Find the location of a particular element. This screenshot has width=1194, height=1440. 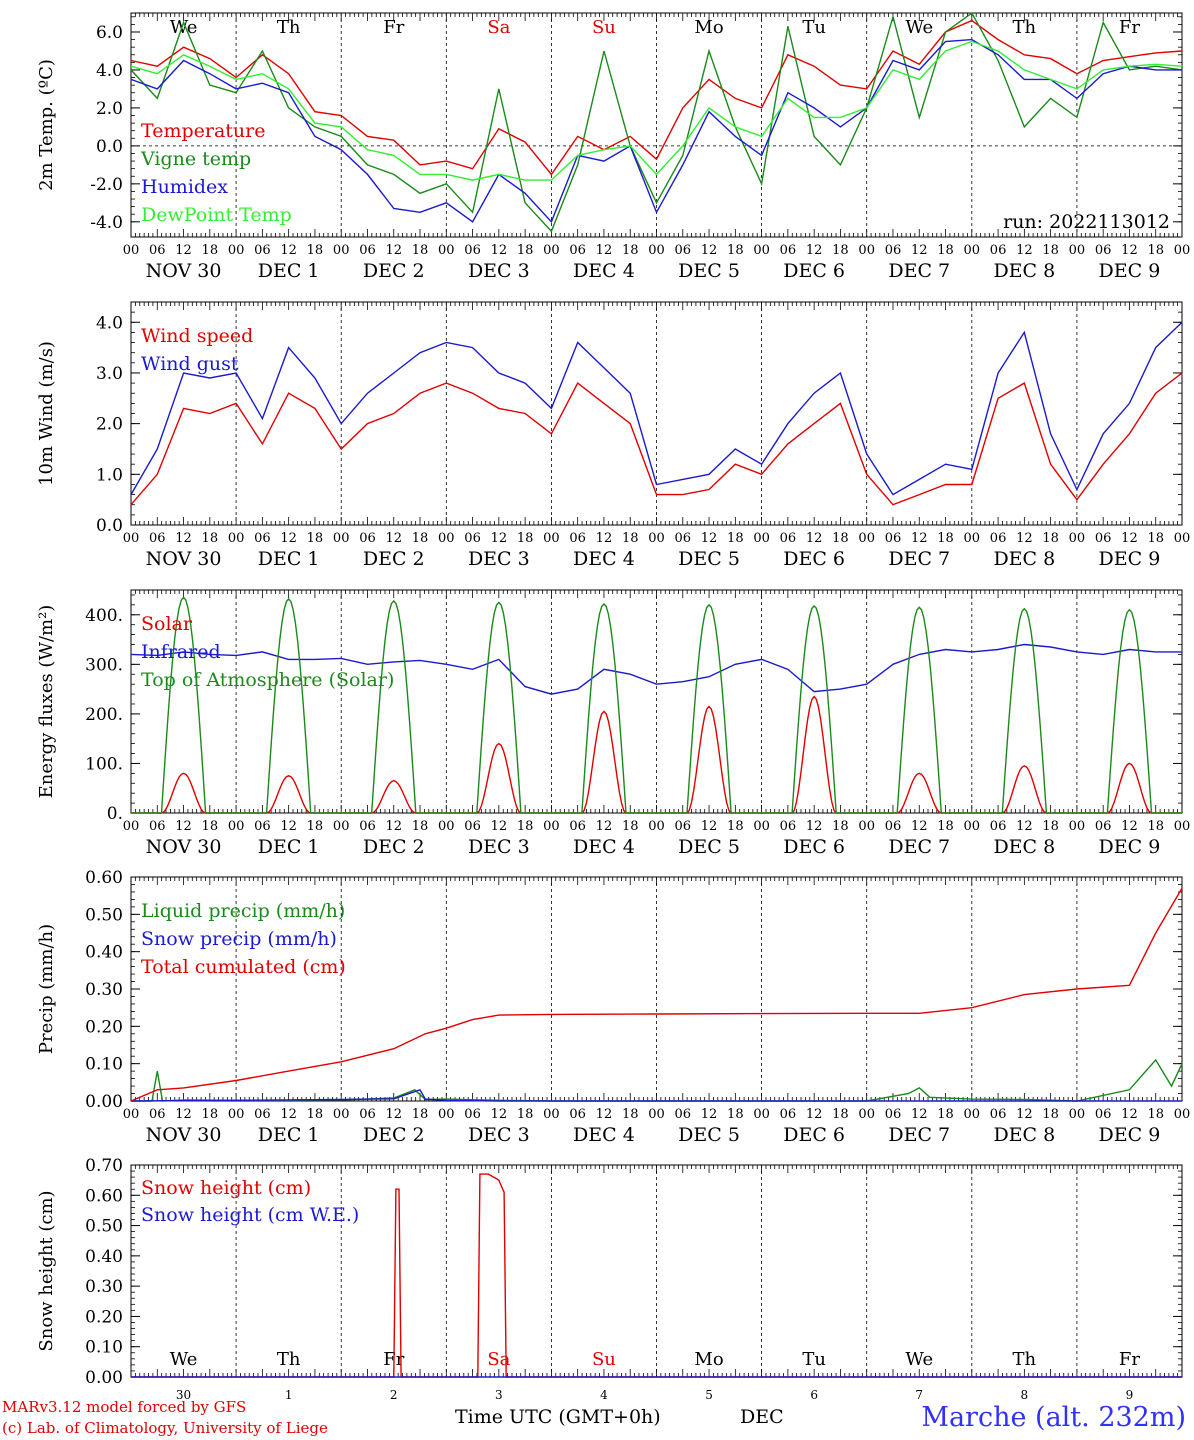

day-number-label: 6 is located at coordinates (814, 1394).